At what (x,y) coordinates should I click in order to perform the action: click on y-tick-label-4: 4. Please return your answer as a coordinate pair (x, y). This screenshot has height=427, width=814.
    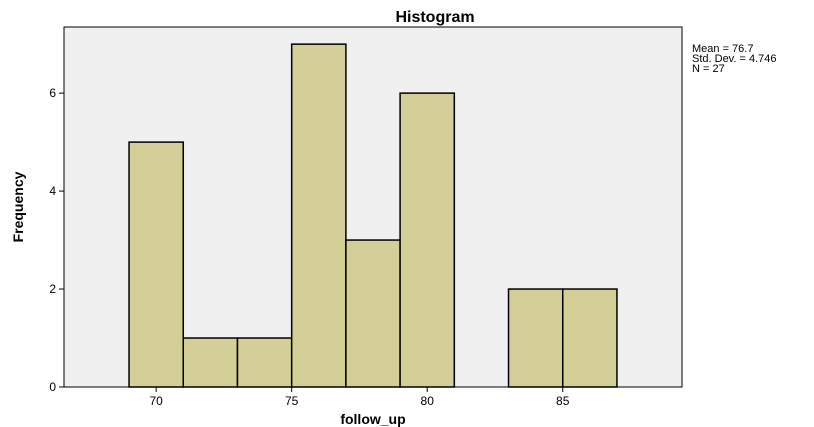
    Looking at the image, I should click on (52, 191).